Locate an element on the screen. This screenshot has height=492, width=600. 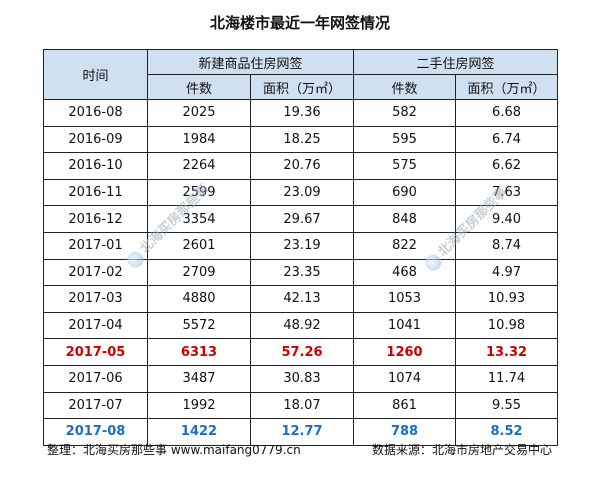
cell-new-area: 19.36 is located at coordinates (302, 113).